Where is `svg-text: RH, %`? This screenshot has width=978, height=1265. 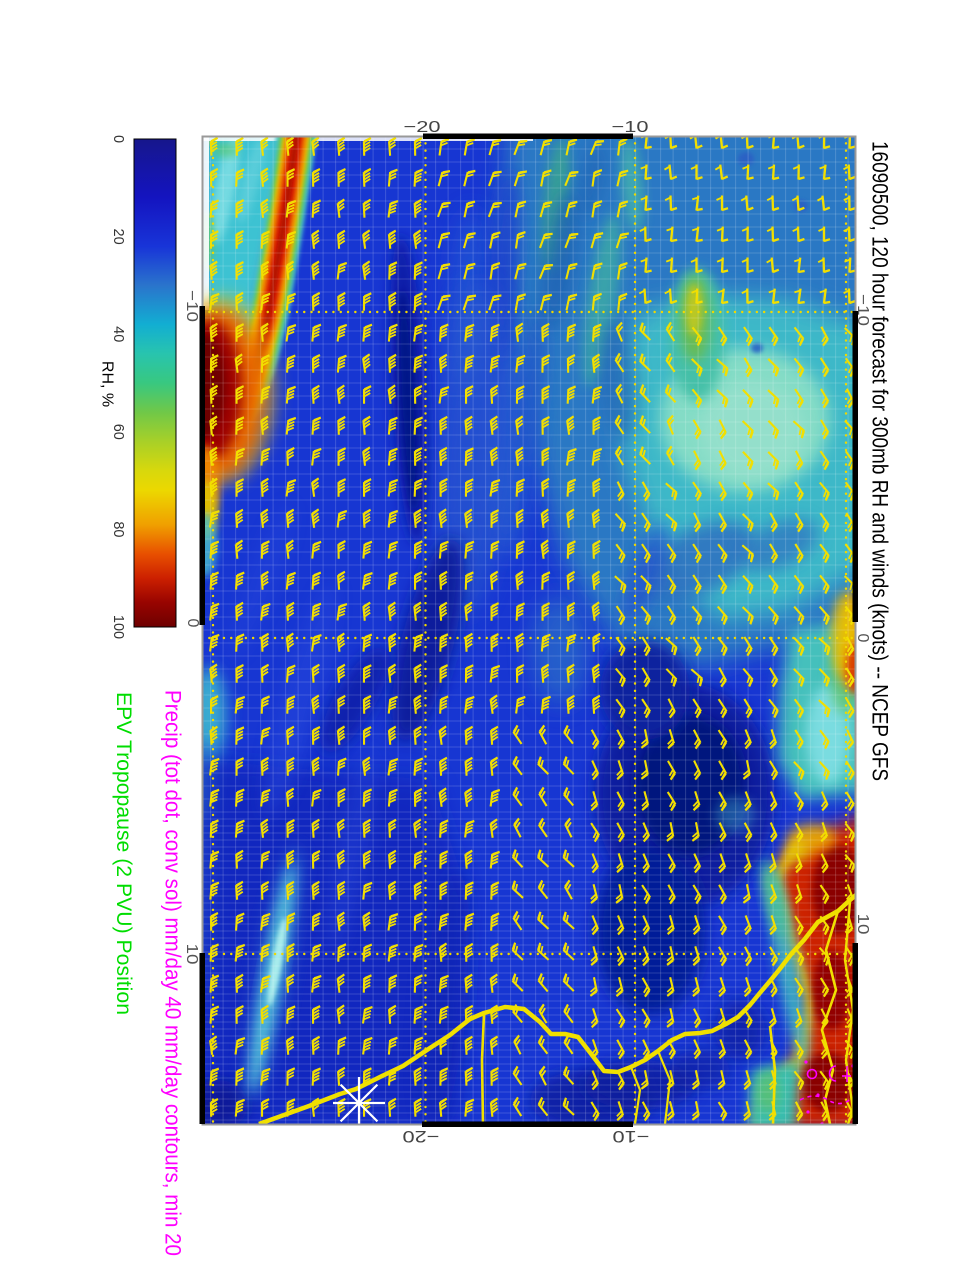 svg-text: RH, % is located at coordinates (107, 384).